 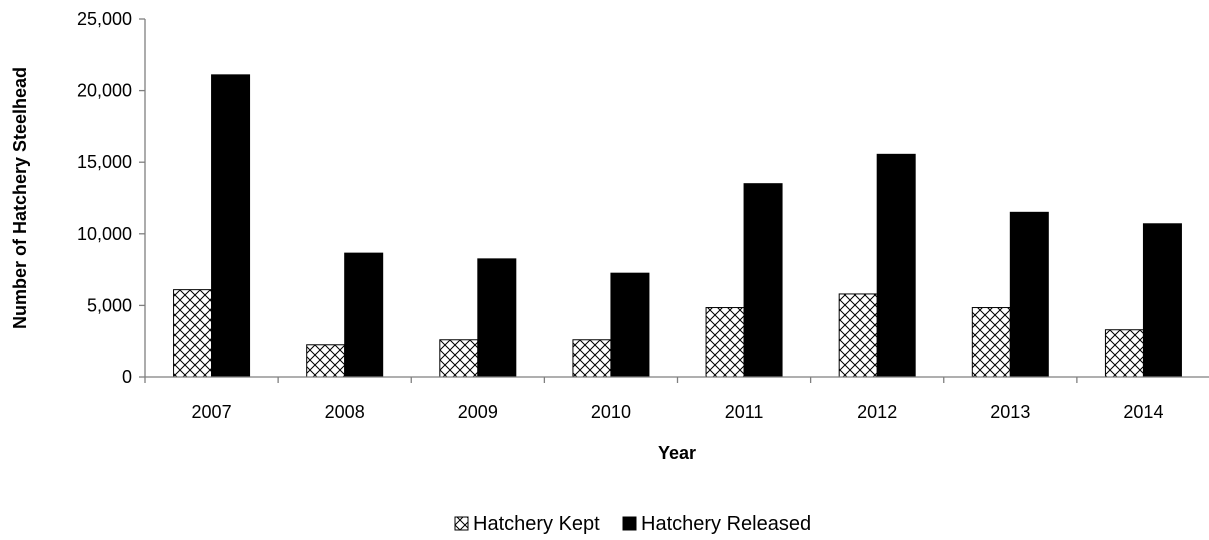 What do you see at coordinates (109, 305) in the screenshot?
I see `y-tick-label: 5,000` at bounding box center [109, 305].